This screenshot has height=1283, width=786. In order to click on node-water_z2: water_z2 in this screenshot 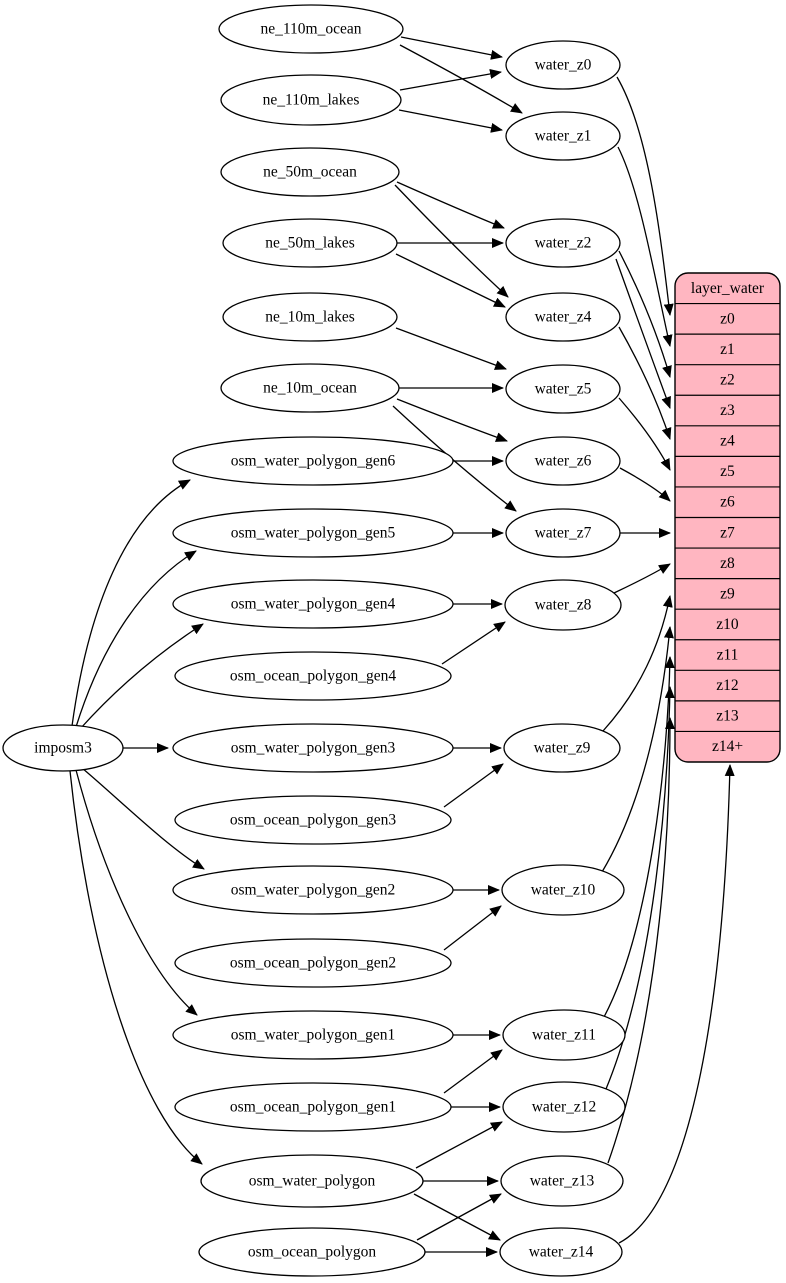, I will do `click(563, 243)`.